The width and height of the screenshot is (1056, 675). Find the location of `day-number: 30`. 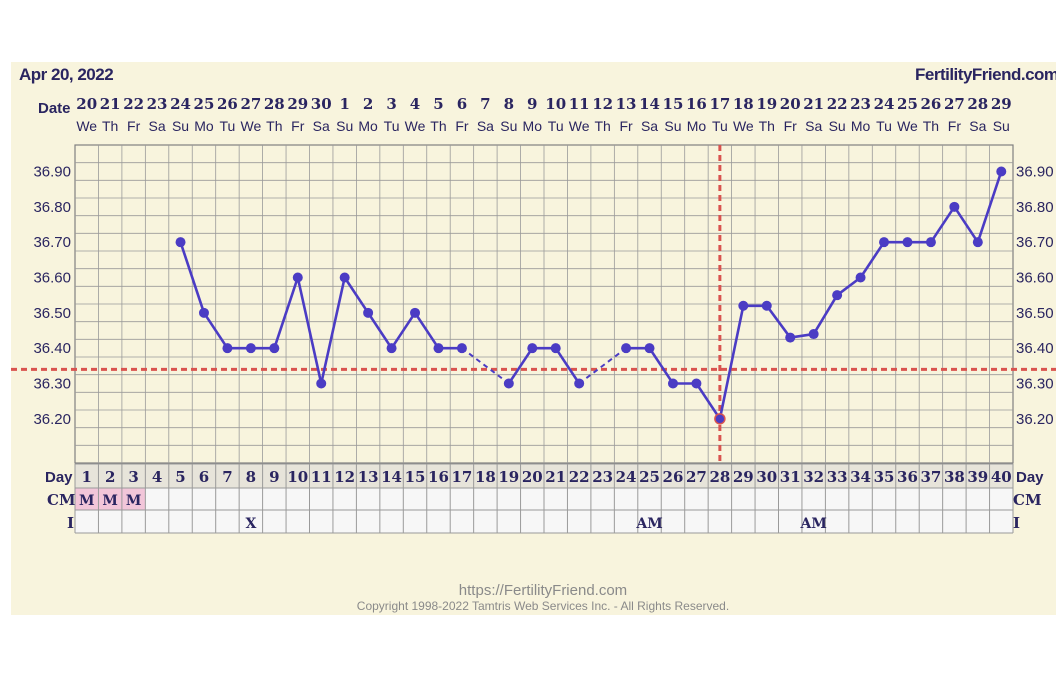

day-number: 30 is located at coordinates (766, 477).